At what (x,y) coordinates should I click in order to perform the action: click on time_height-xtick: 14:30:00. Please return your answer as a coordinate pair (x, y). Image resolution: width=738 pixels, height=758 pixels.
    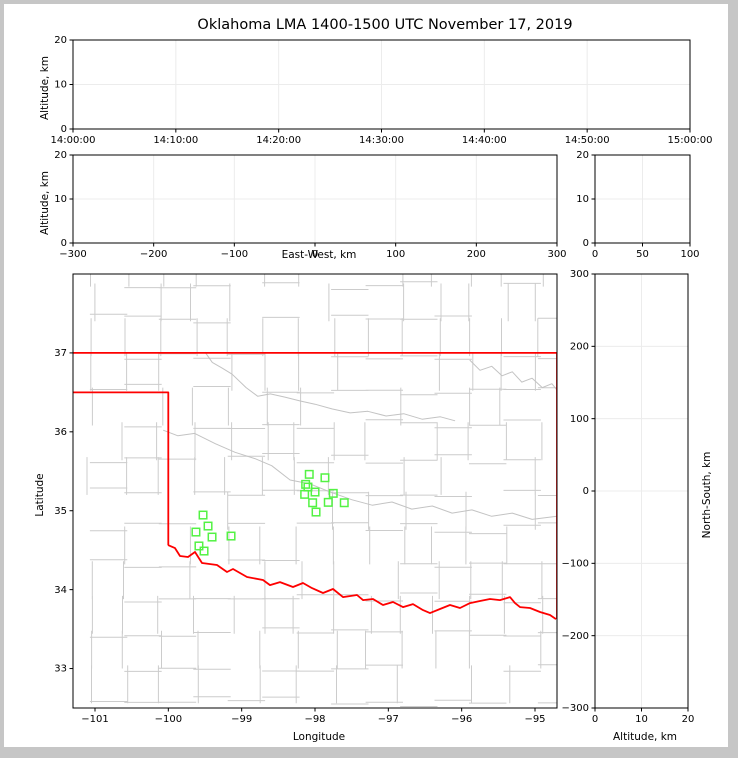
    Looking at the image, I should click on (381, 140).